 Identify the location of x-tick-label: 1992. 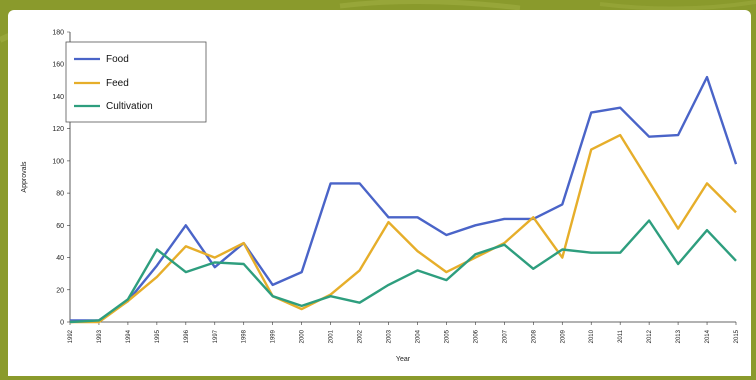
(71, 336).